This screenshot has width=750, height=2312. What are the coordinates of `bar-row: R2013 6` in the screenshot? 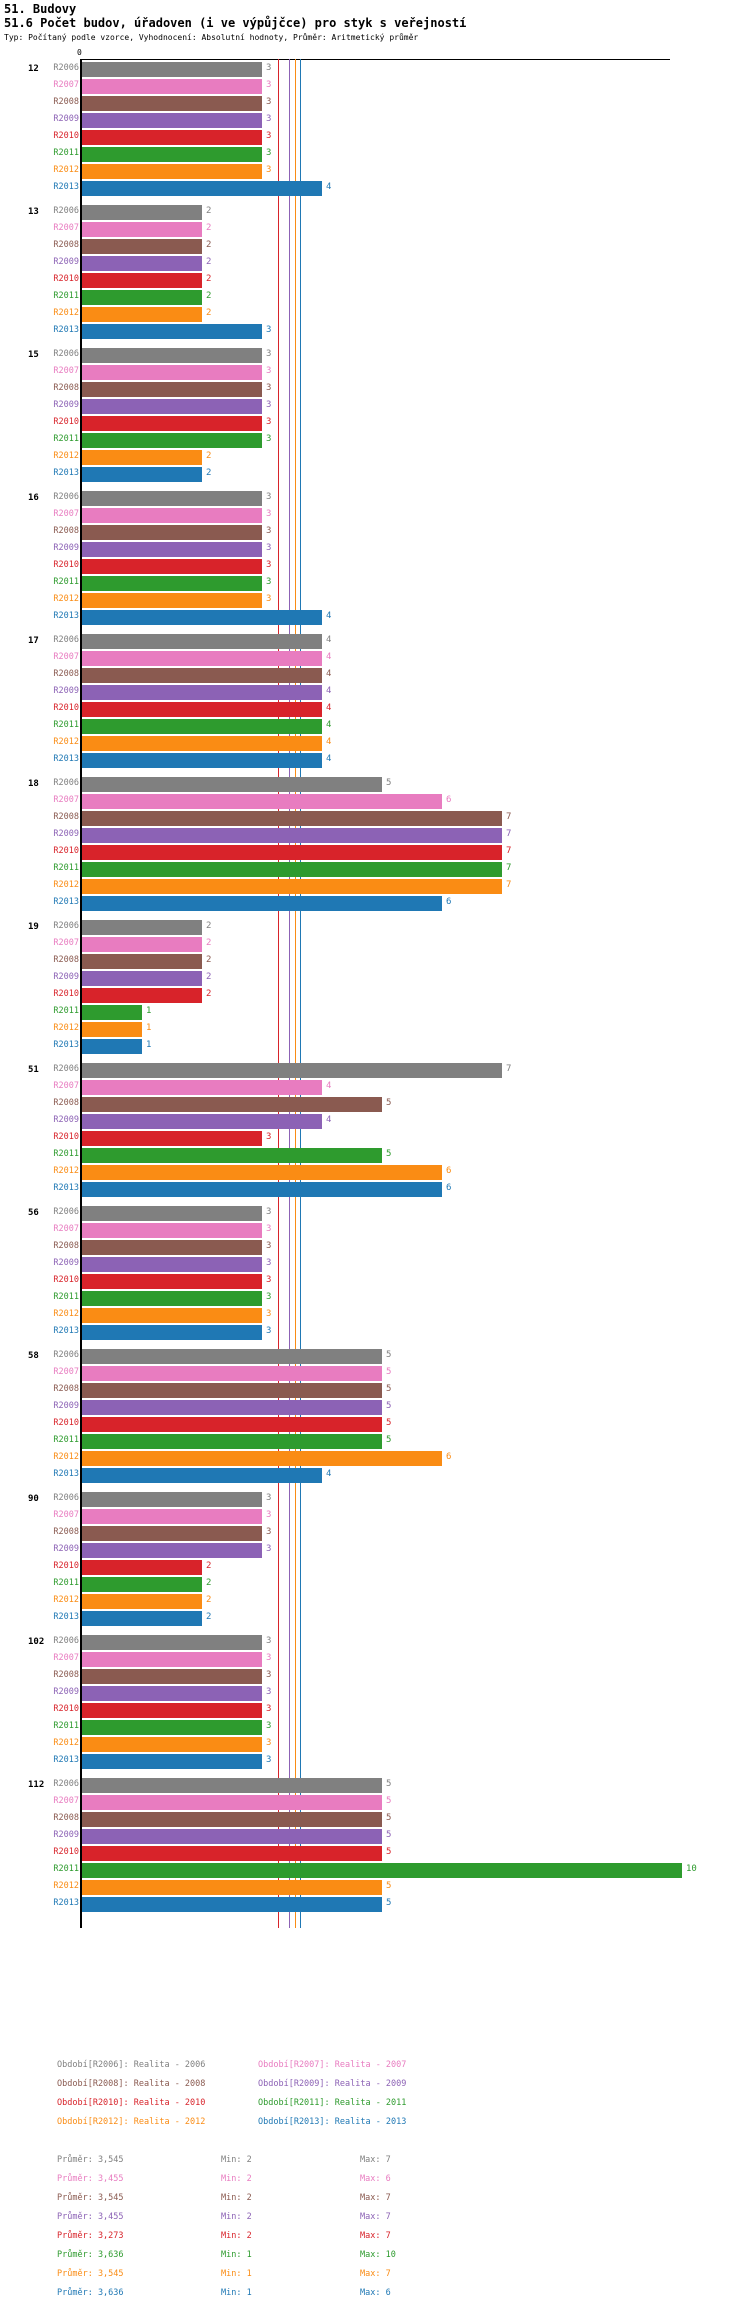 It's located at (375, 903).